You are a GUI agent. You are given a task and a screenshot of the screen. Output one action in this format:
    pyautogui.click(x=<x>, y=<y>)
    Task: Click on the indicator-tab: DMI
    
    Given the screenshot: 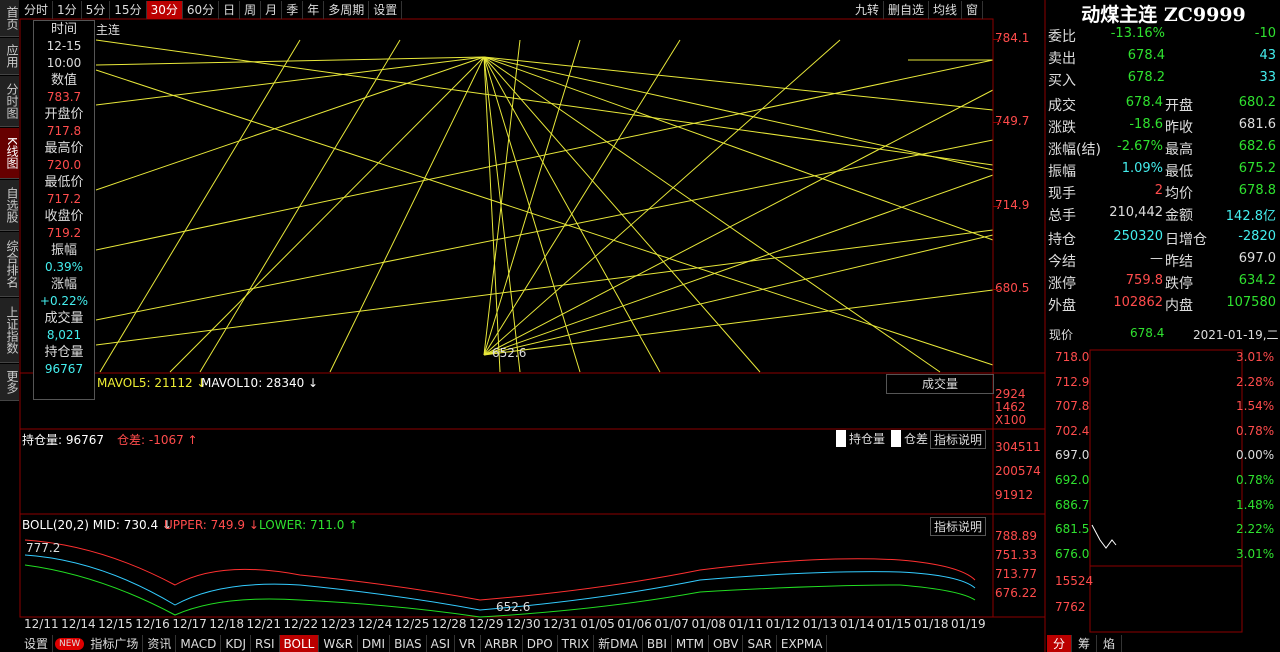 What is the action you would take?
    pyautogui.click(x=374, y=643)
    